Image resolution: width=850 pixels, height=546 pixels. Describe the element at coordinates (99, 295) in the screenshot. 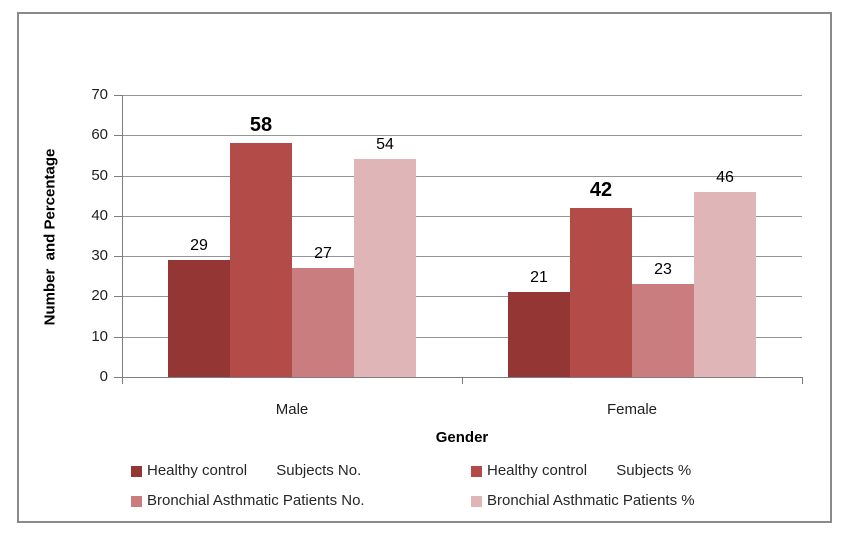

I see `y-tick-label-20: 20` at that location.